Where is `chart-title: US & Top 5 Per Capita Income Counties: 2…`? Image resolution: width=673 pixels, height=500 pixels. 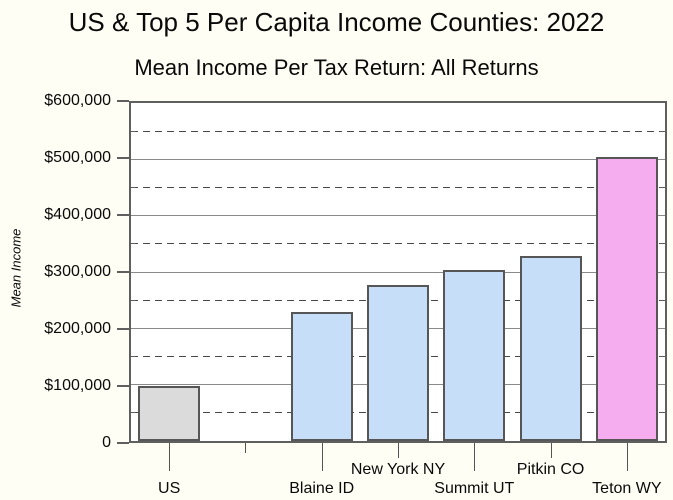
chart-title: US & Top 5 Per Capita Income Counties: 2… is located at coordinates (336, 22).